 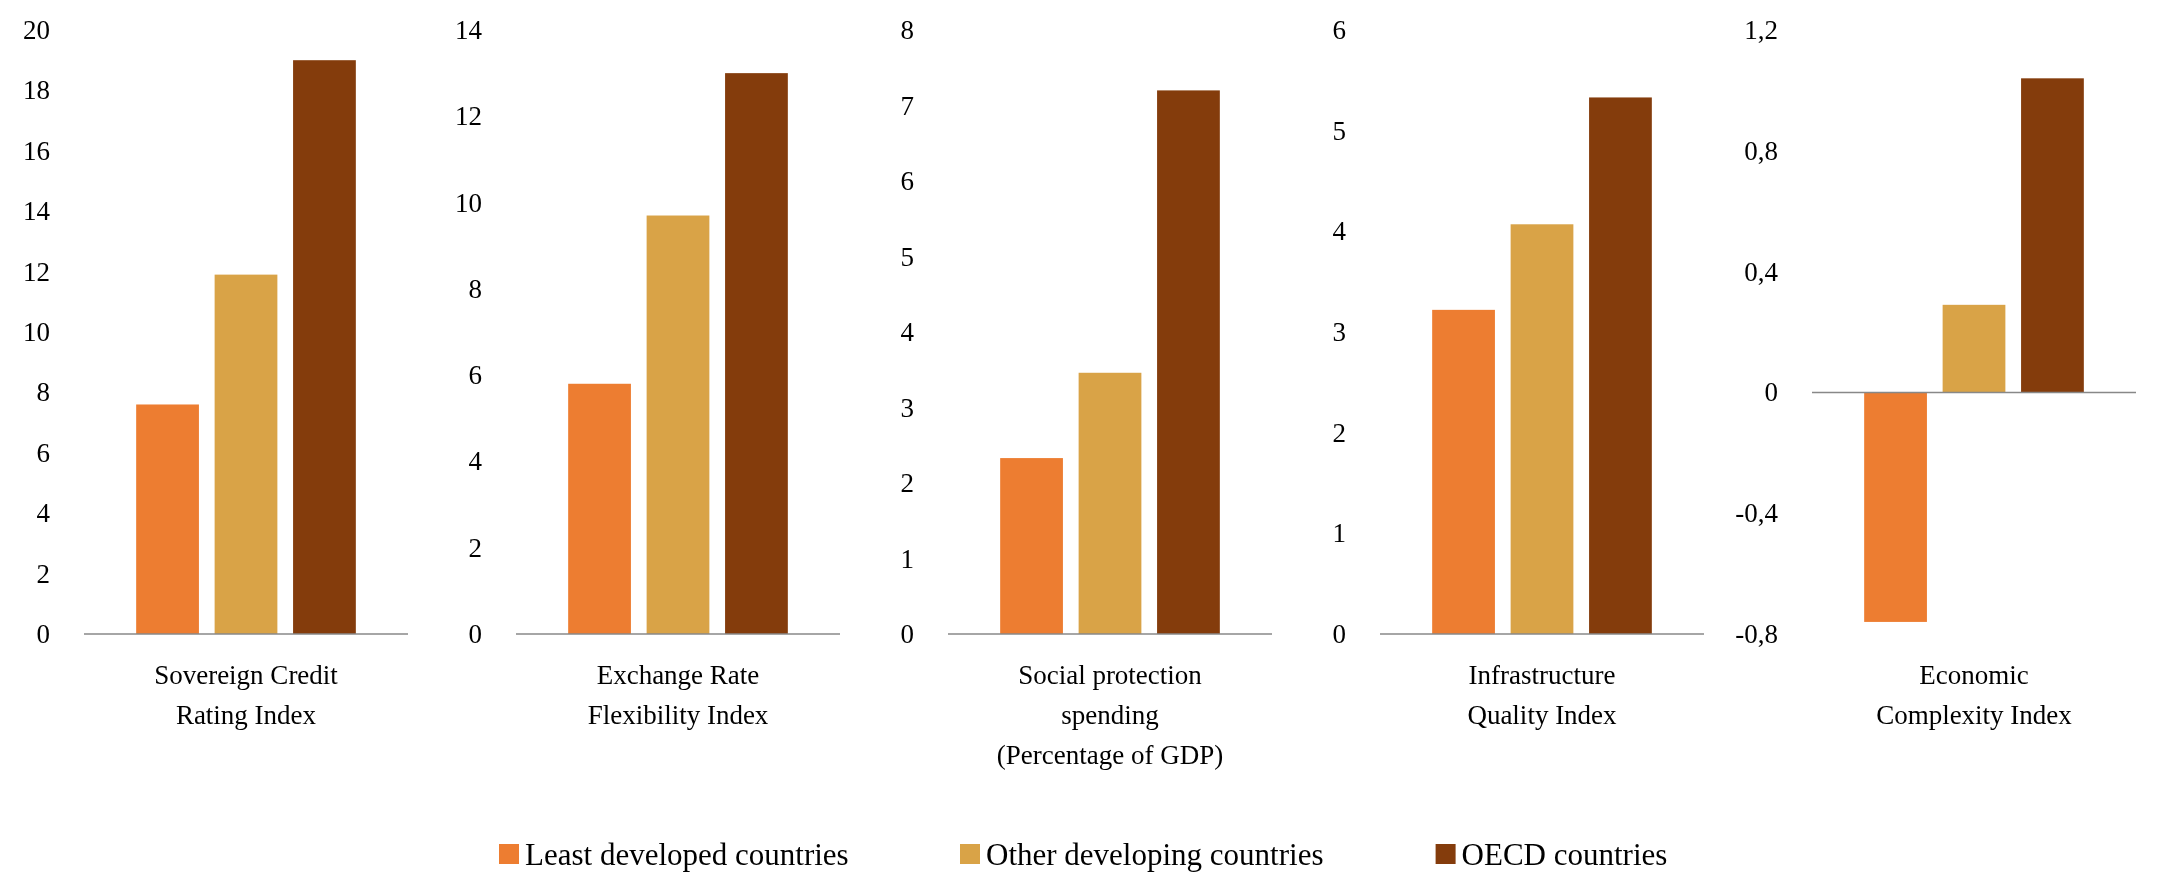 What do you see at coordinates (246, 695) in the screenshot?
I see `x-tick-label: Sovereign Credit Rating Index` at bounding box center [246, 695].